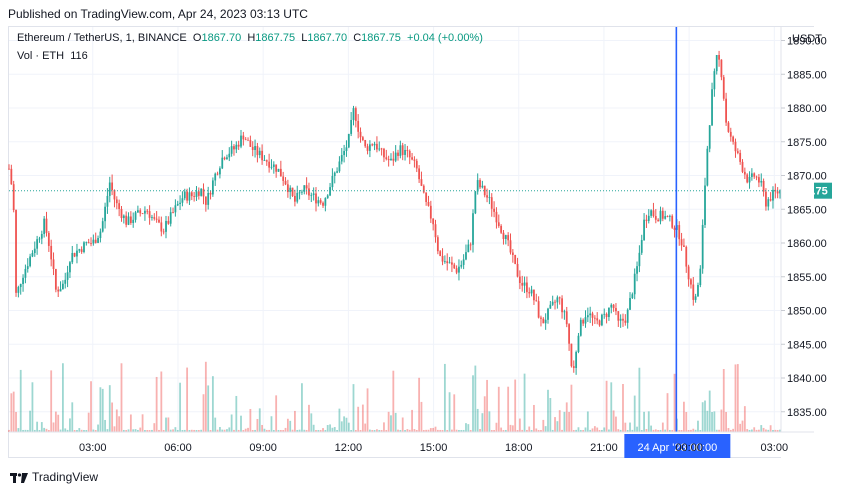 The width and height of the screenshot is (850, 494). What do you see at coordinates (41, 56) in the screenshot?
I see `volume-label: Vol · ETH` at bounding box center [41, 56].